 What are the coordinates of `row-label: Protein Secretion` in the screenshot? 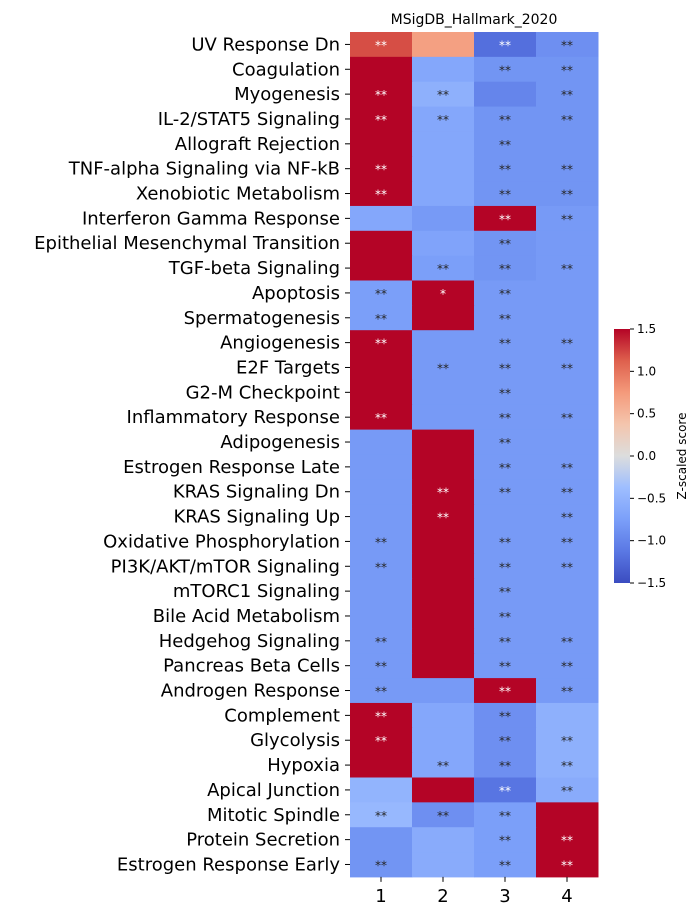 It's located at (263, 840).